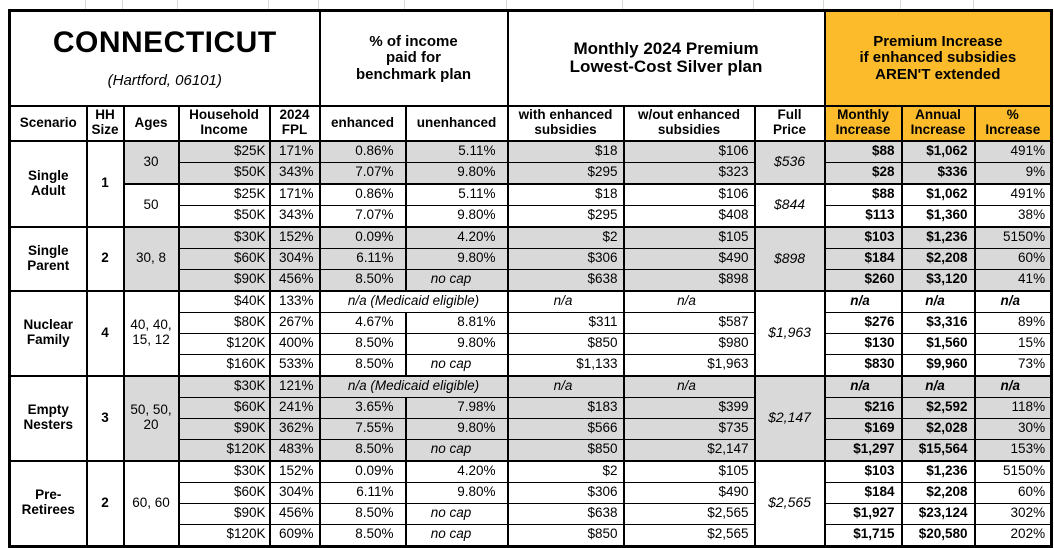  What do you see at coordinates (689, 280) in the screenshot?
I see `without-subsidies-cell: $898` at bounding box center [689, 280].